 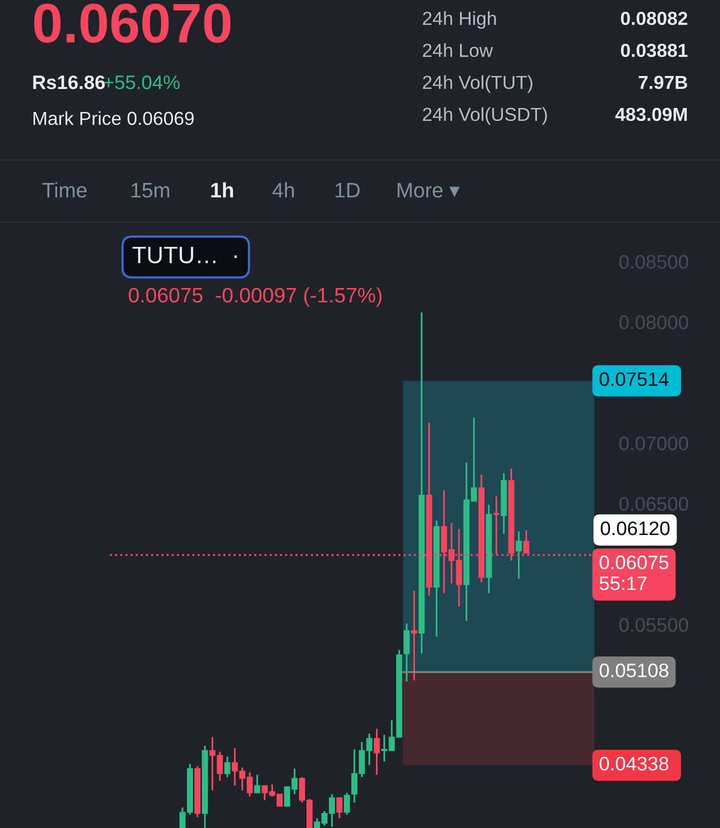 I want to click on text: 24h Low, so click(x=457, y=50).